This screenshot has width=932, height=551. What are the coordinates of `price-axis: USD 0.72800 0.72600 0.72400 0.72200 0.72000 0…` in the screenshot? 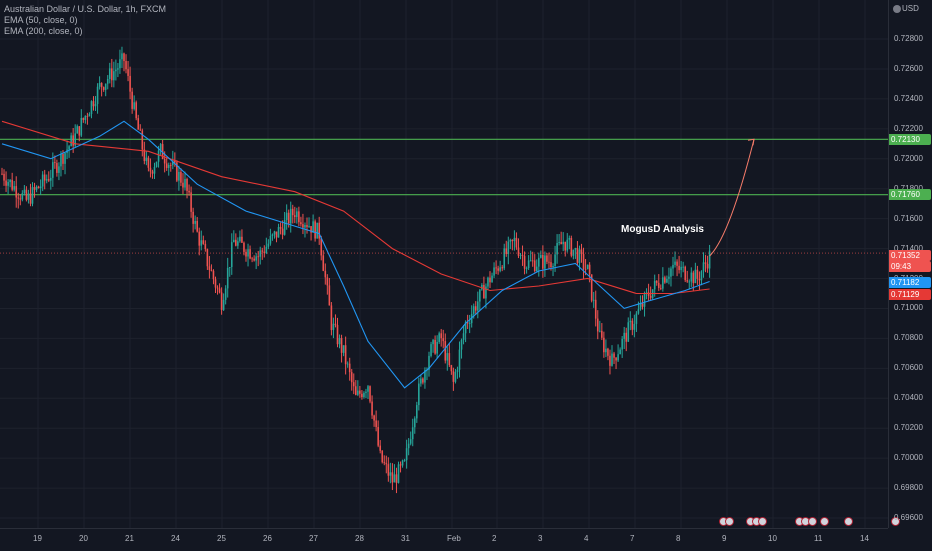 It's located at (910, 264).